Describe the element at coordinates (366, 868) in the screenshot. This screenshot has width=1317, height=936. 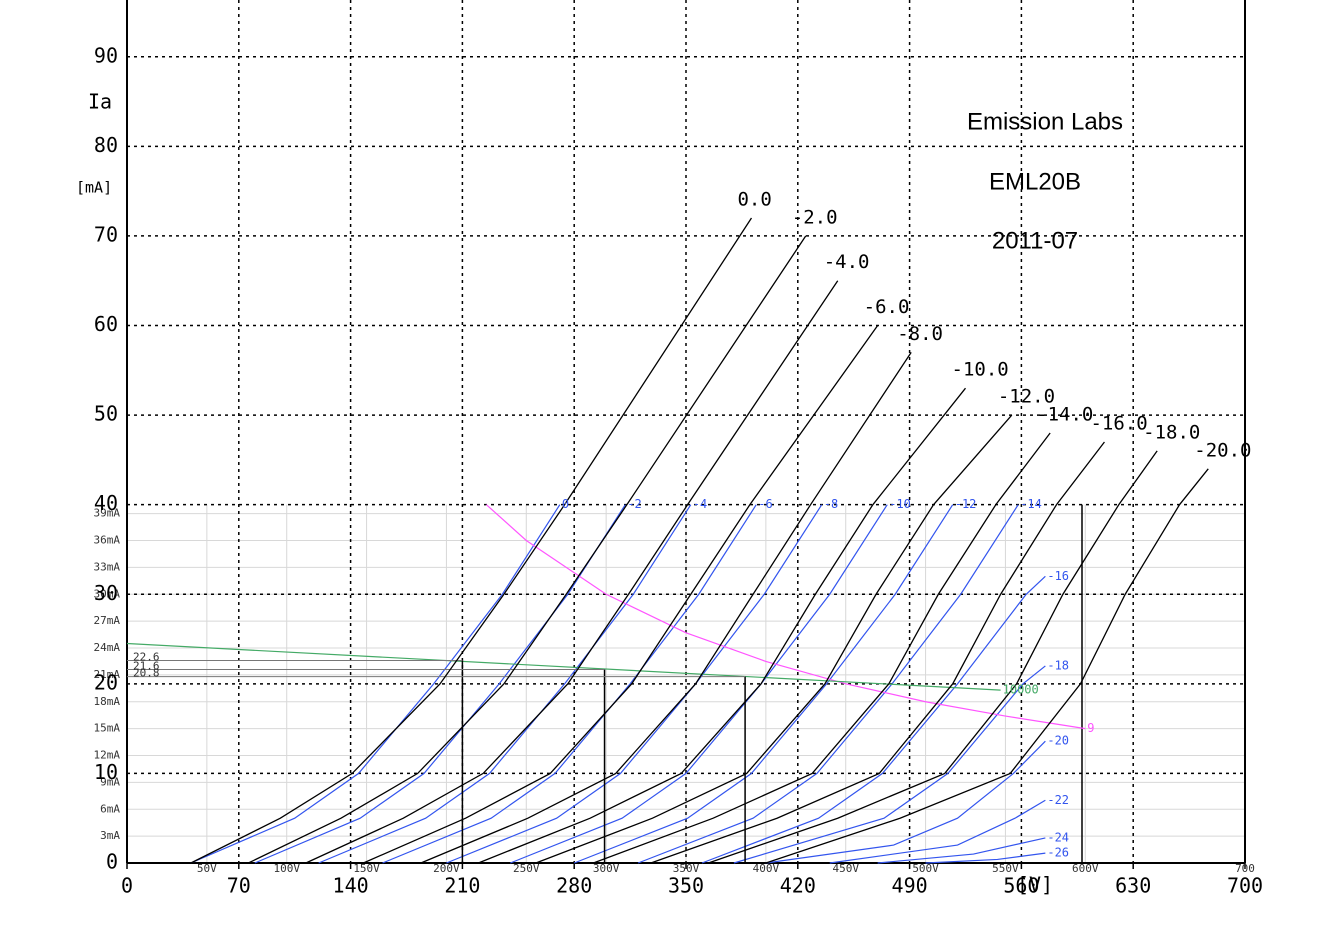
I see `inset-x-tick-label: 150V` at that location.